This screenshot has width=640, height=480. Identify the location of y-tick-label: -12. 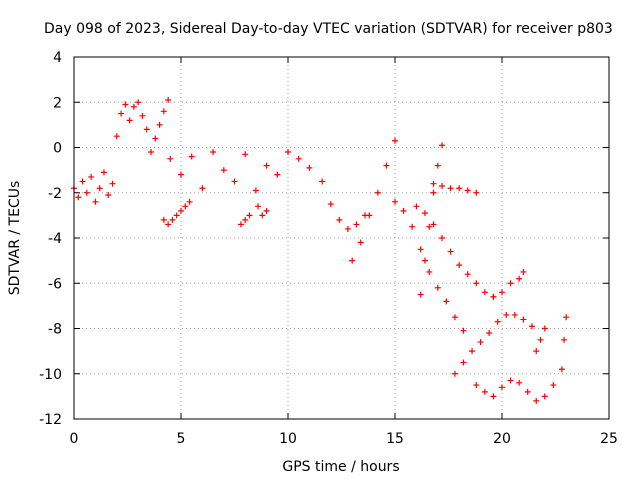
(50, 420).